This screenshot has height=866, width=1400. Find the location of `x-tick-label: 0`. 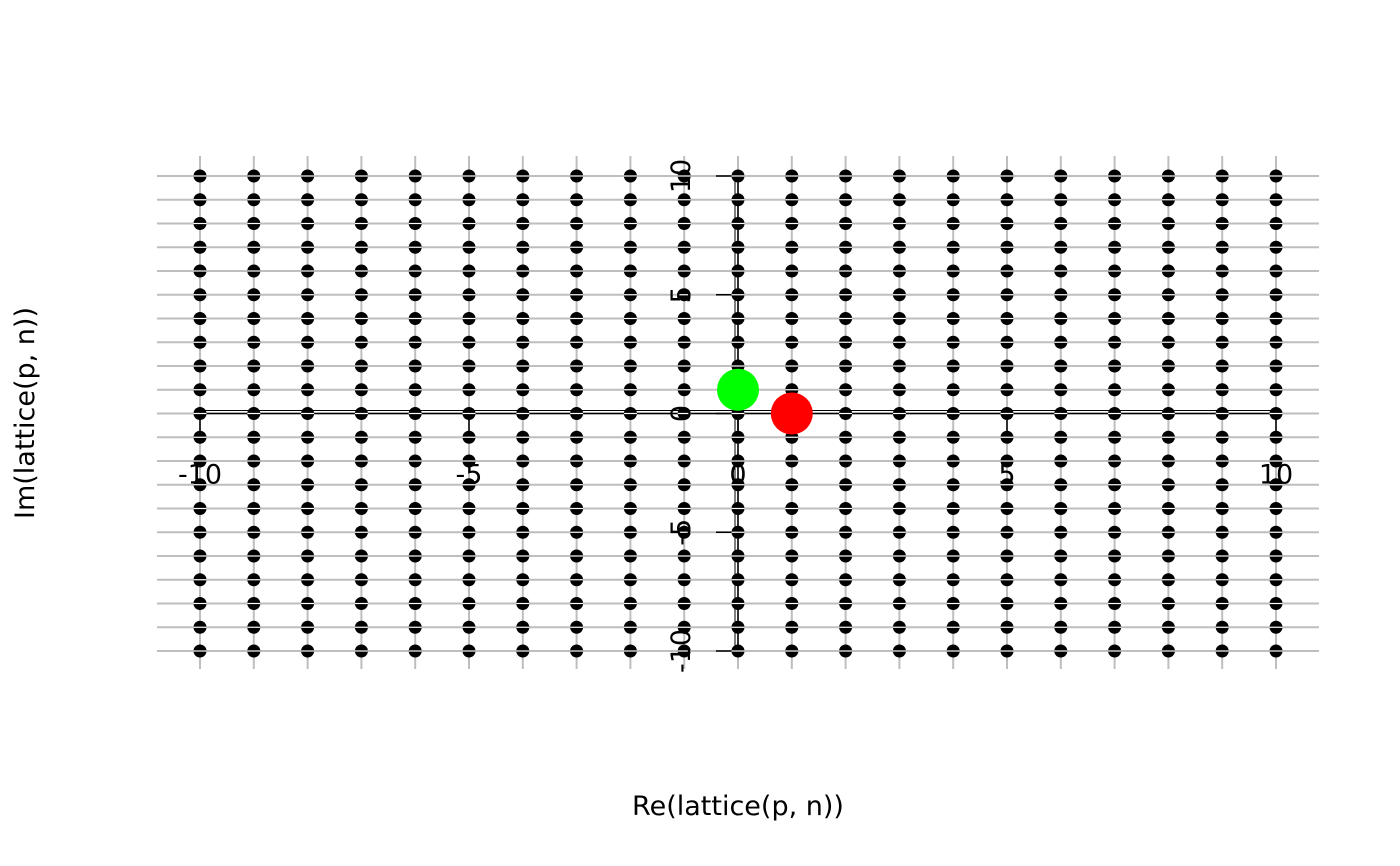

x-tick-label: 0 is located at coordinates (737, 475).